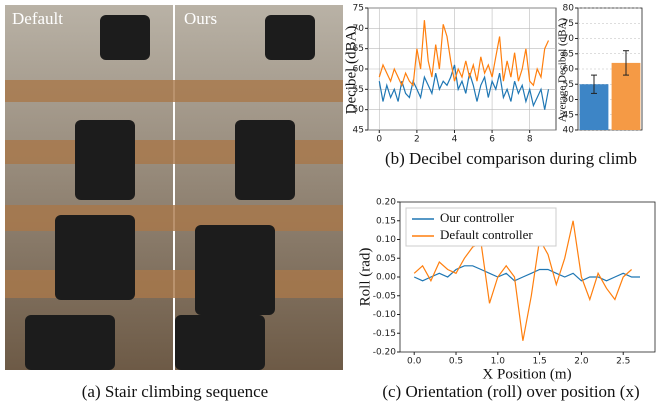 The width and height of the screenshot is (669, 412). What do you see at coordinates (386, 240) in the screenshot?
I see `y-tick-label: 0.10` at bounding box center [386, 240].